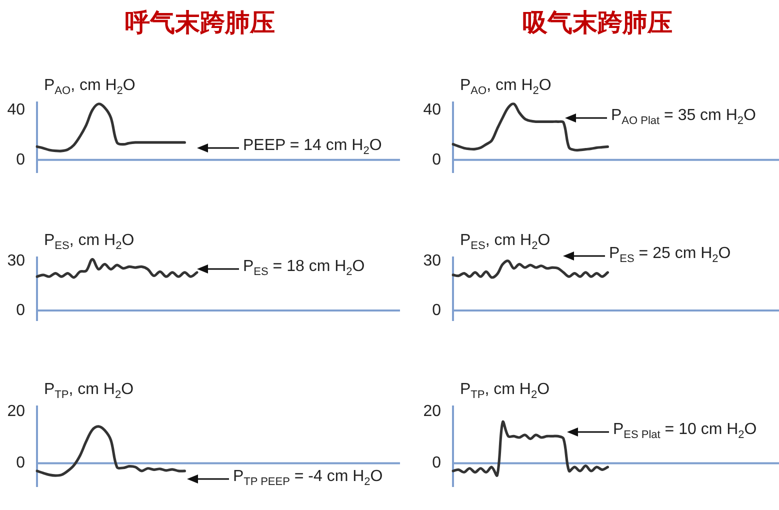 This screenshot has height=510, width=779. Describe the element at coordinates (308, 478) in the screenshot. I see `annotation: P$_{TP PEEP}$ = -4 cm H$_{2}$O` at that location.